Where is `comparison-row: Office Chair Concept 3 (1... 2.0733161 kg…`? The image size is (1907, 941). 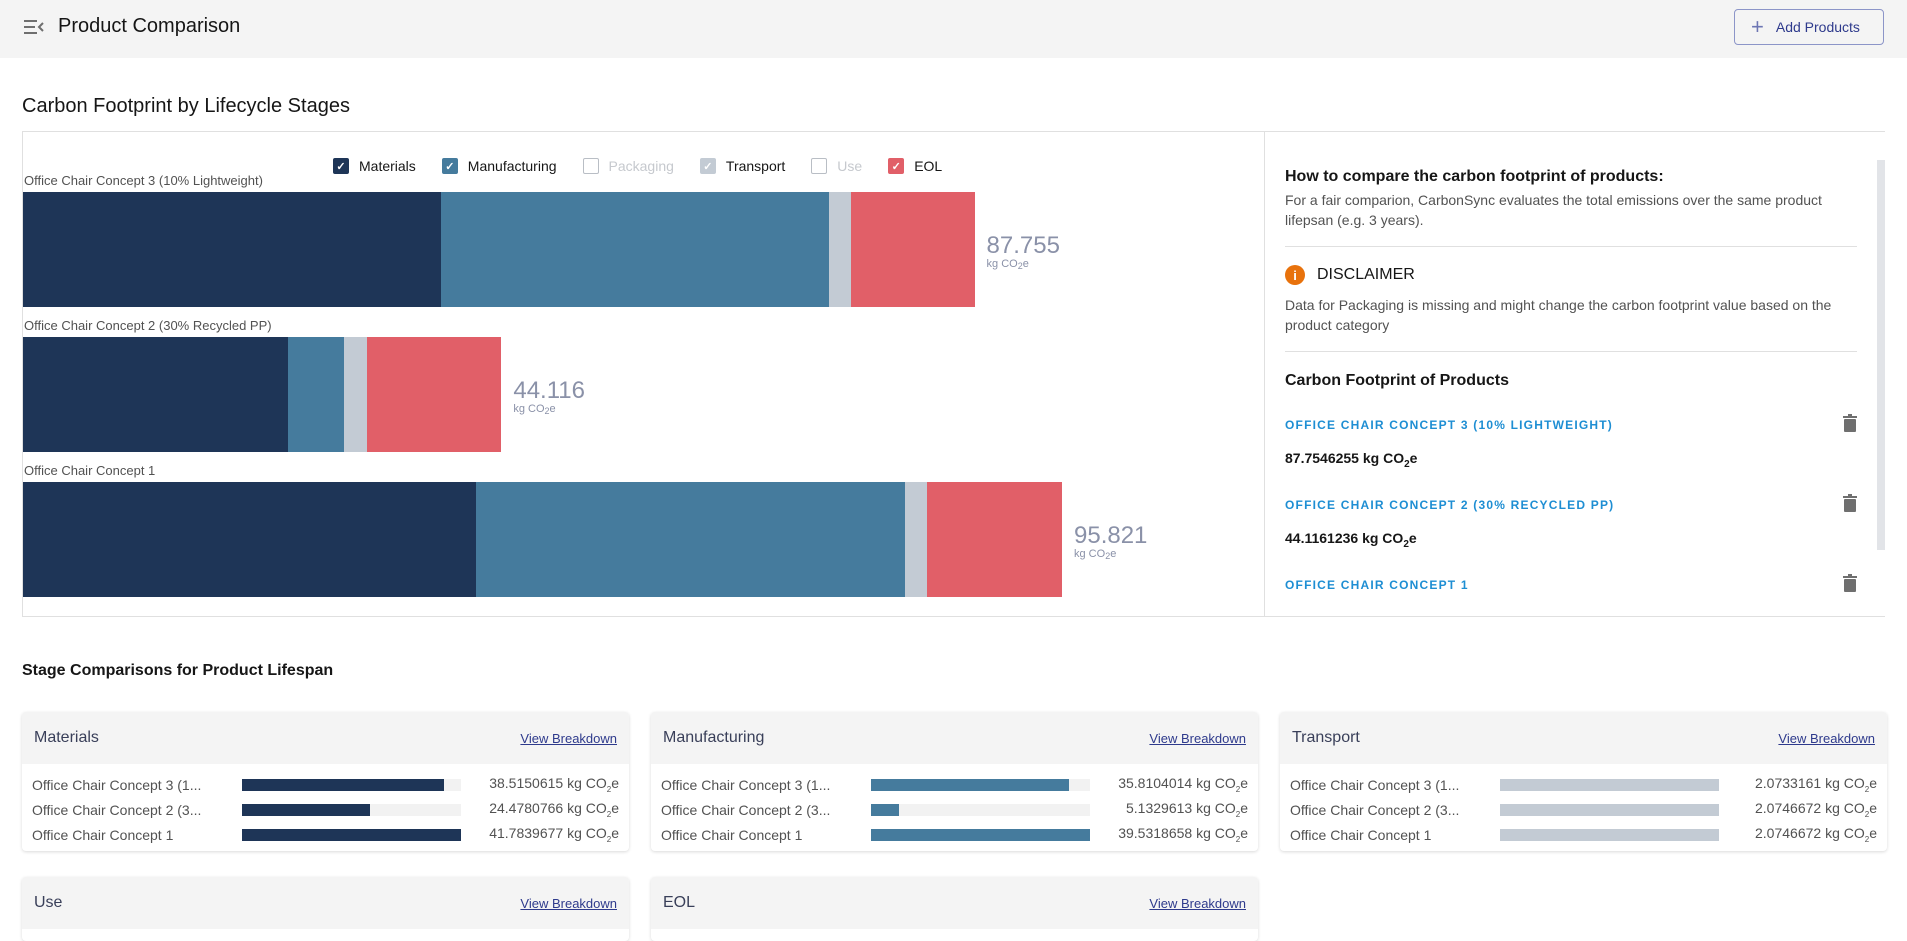 comparison-row: Office Chair Concept 3 (1... 2.0733161 kg… is located at coordinates (1583, 784).